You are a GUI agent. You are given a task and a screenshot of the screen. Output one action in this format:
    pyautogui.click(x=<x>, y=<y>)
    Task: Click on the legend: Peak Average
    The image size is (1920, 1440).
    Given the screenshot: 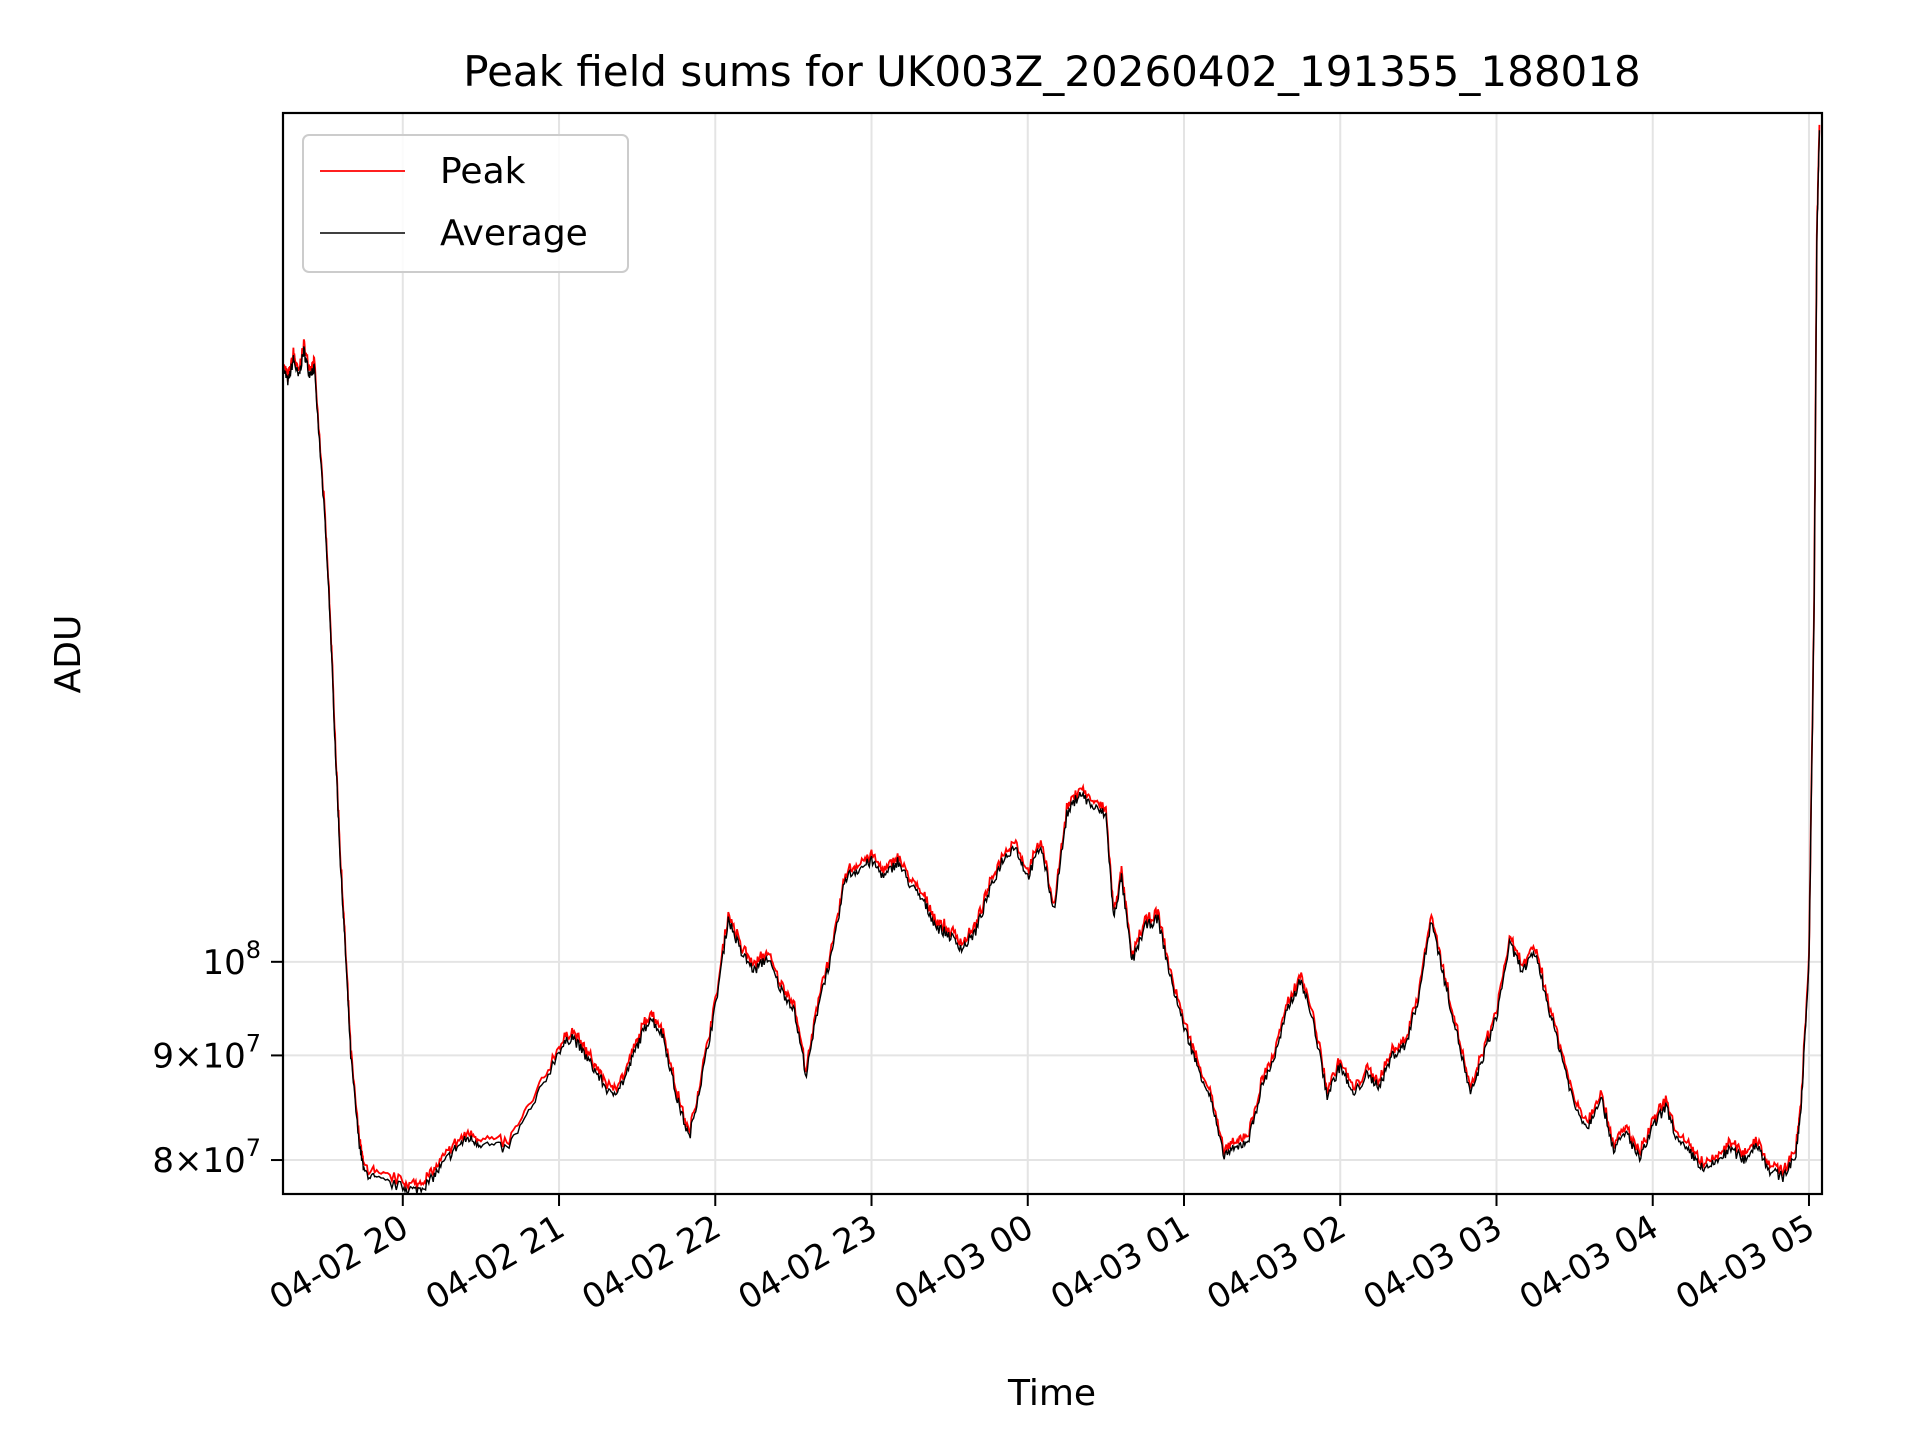 What is the action you would take?
    pyautogui.click(x=465, y=203)
    